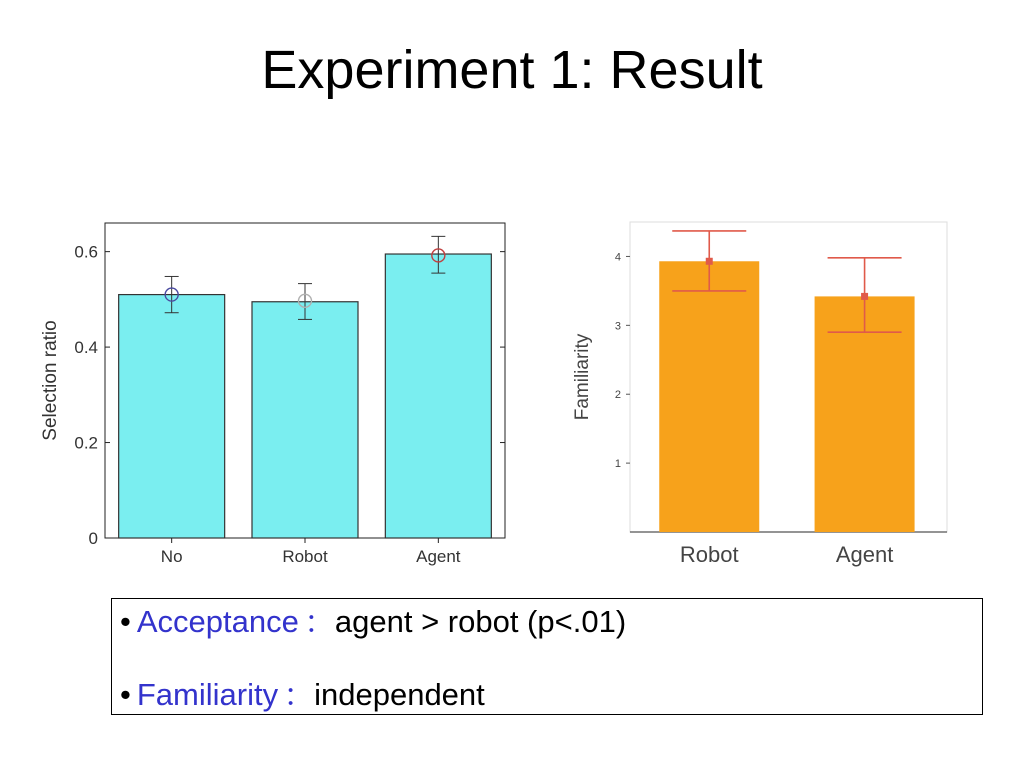 Image resolution: width=1024 pixels, height=768 pixels. What do you see at coordinates (618, 257) in the screenshot?
I see `y-tick-label: 4` at bounding box center [618, 257].